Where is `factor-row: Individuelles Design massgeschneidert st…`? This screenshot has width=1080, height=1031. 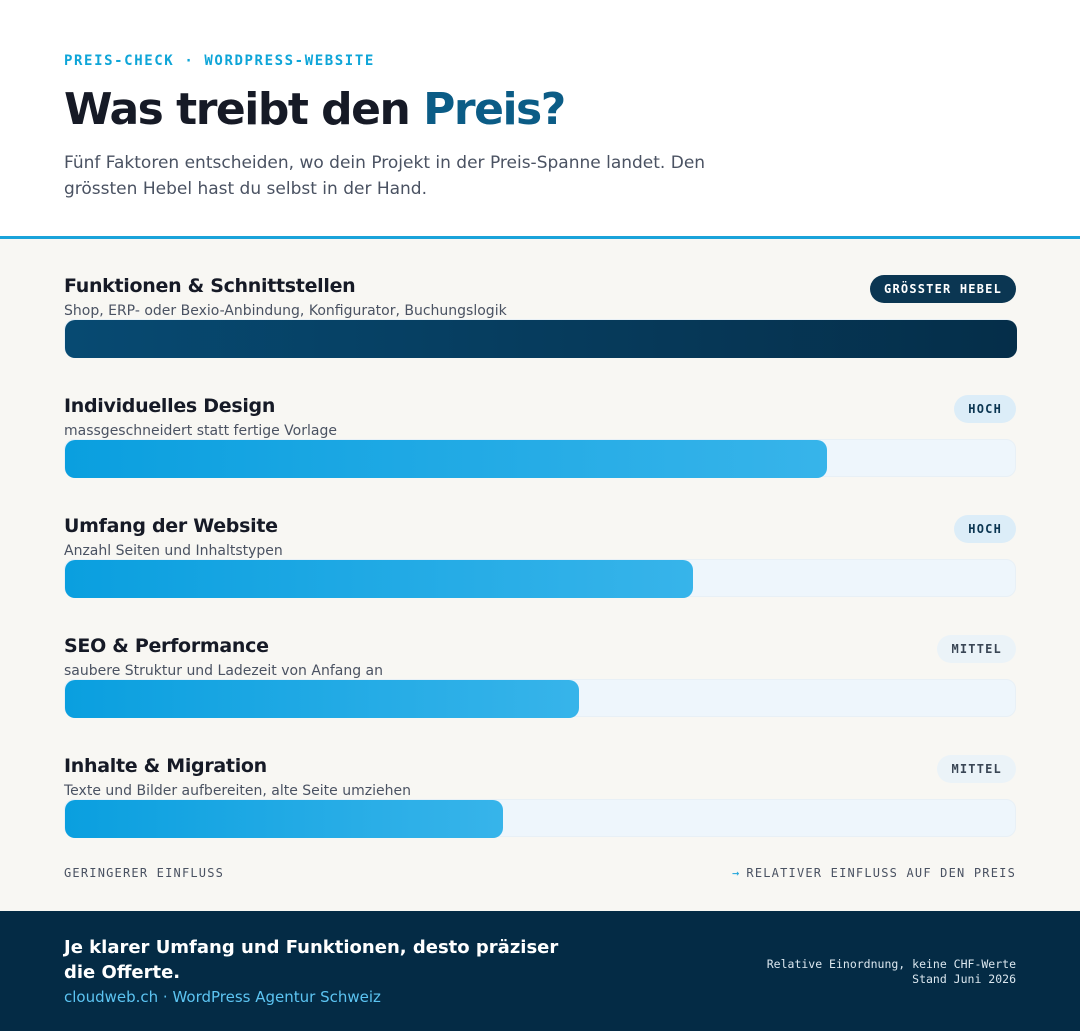 factor-row: Individuelles Design massgeschneidert st… is located at coordinates (540, 450).